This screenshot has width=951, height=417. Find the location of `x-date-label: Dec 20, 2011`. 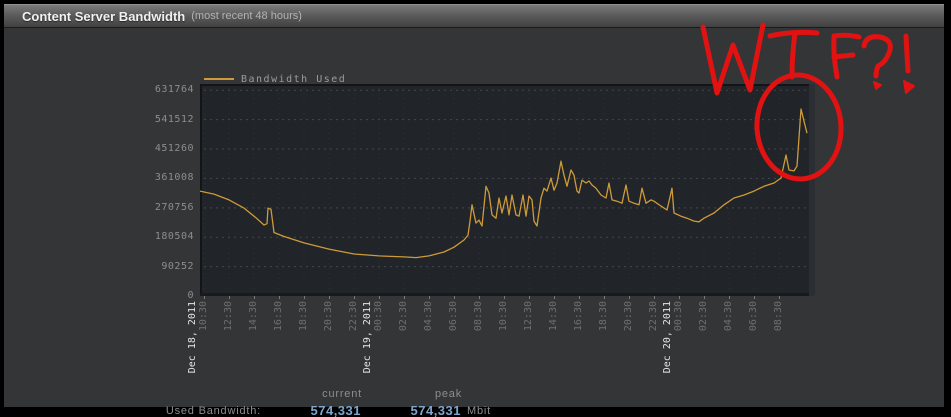

x-date-label: Dec 20, 2011 is located at coordinates (667, 337).